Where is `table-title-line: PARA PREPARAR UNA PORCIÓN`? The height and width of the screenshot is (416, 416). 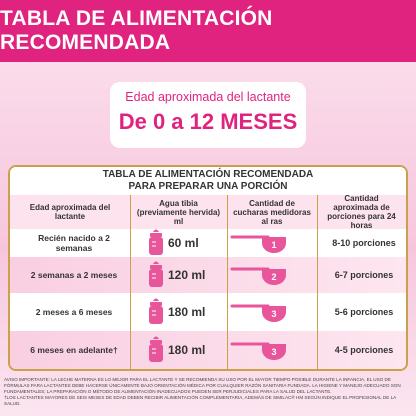 table-title-line: PARA PREPARAR UNA PORCIÓN is located at coordinates (208, 186).